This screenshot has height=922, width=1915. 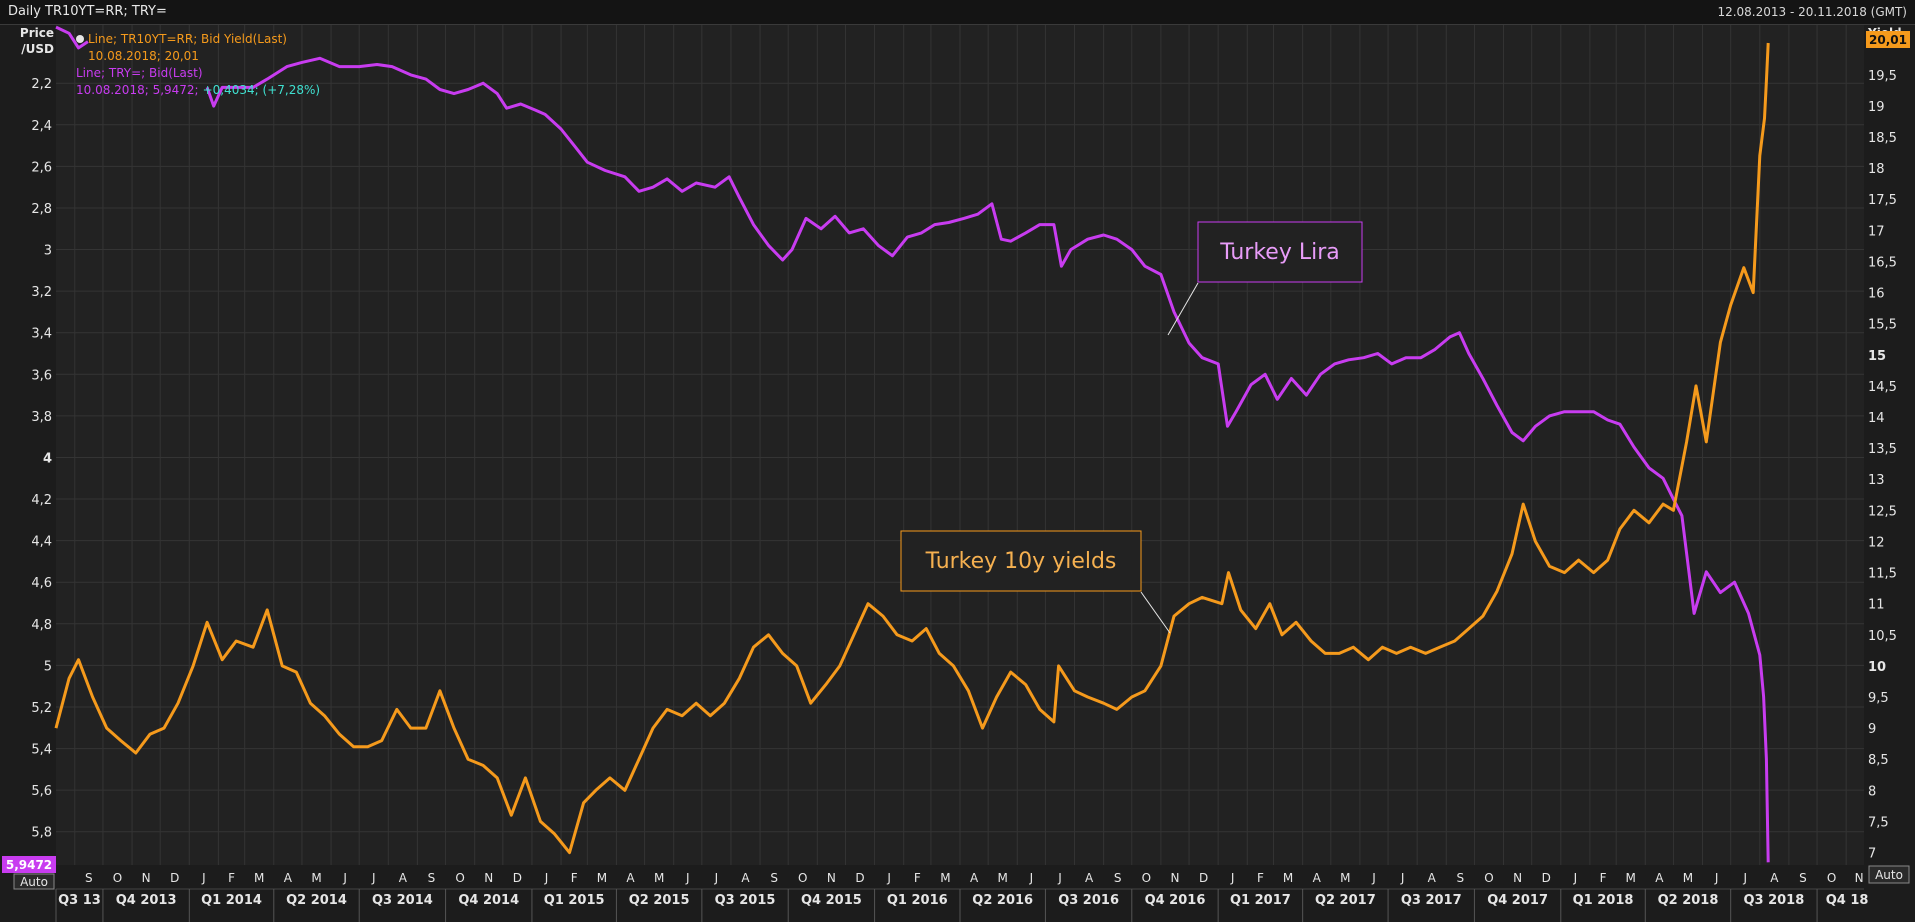 What do you see at coordinates (80, 39) in the screenshot?
I see `legend-bullet-icon` at bounding box center [80, 39].